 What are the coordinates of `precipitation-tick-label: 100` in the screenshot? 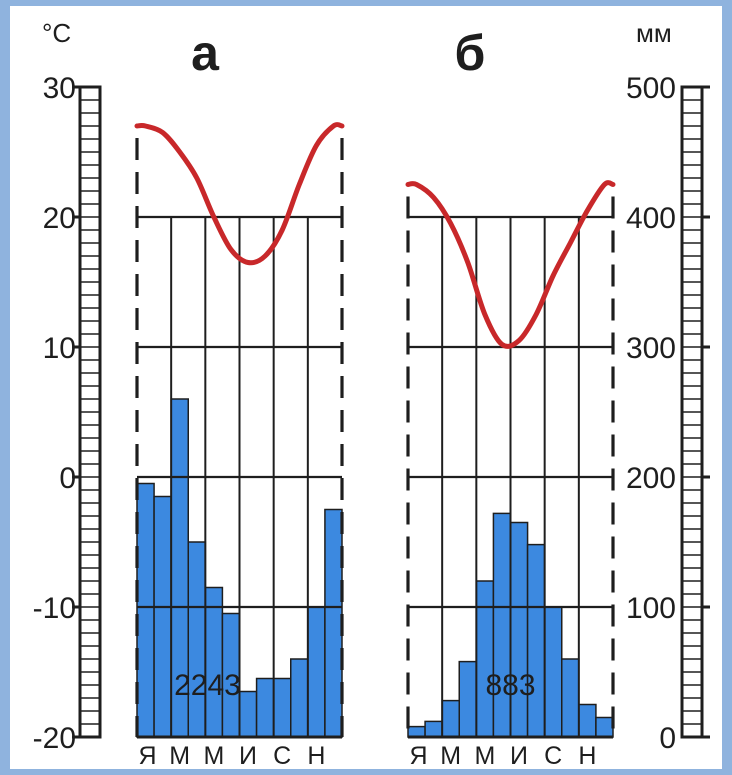 It's located at (651, 608).